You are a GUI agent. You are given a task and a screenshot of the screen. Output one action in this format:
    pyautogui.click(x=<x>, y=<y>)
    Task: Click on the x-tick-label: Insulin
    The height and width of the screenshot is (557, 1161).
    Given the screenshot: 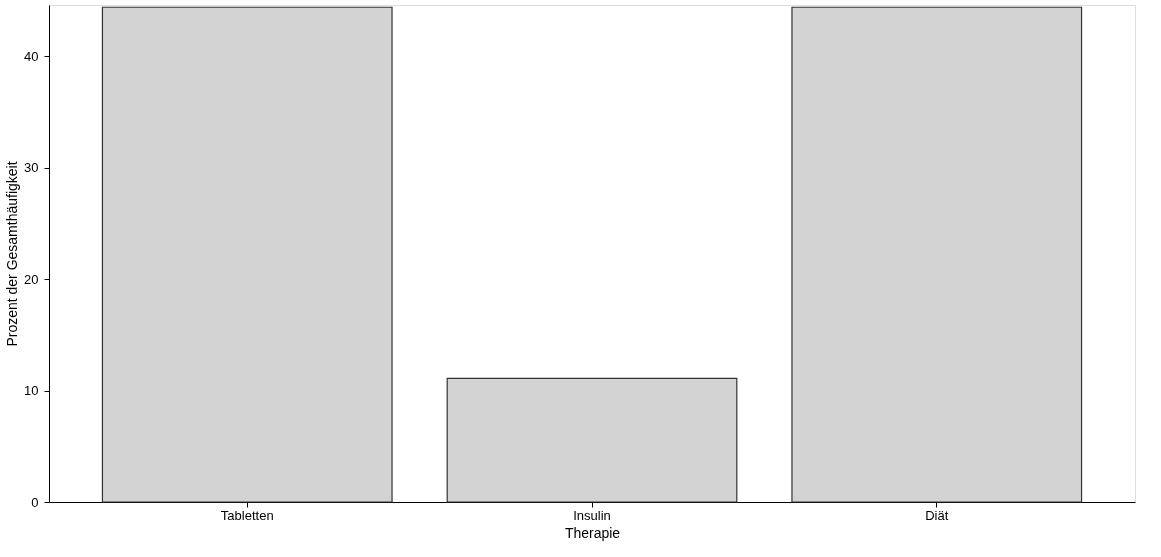 What is the action you would take?
    pyautogui.click(x=592, y=515)
    